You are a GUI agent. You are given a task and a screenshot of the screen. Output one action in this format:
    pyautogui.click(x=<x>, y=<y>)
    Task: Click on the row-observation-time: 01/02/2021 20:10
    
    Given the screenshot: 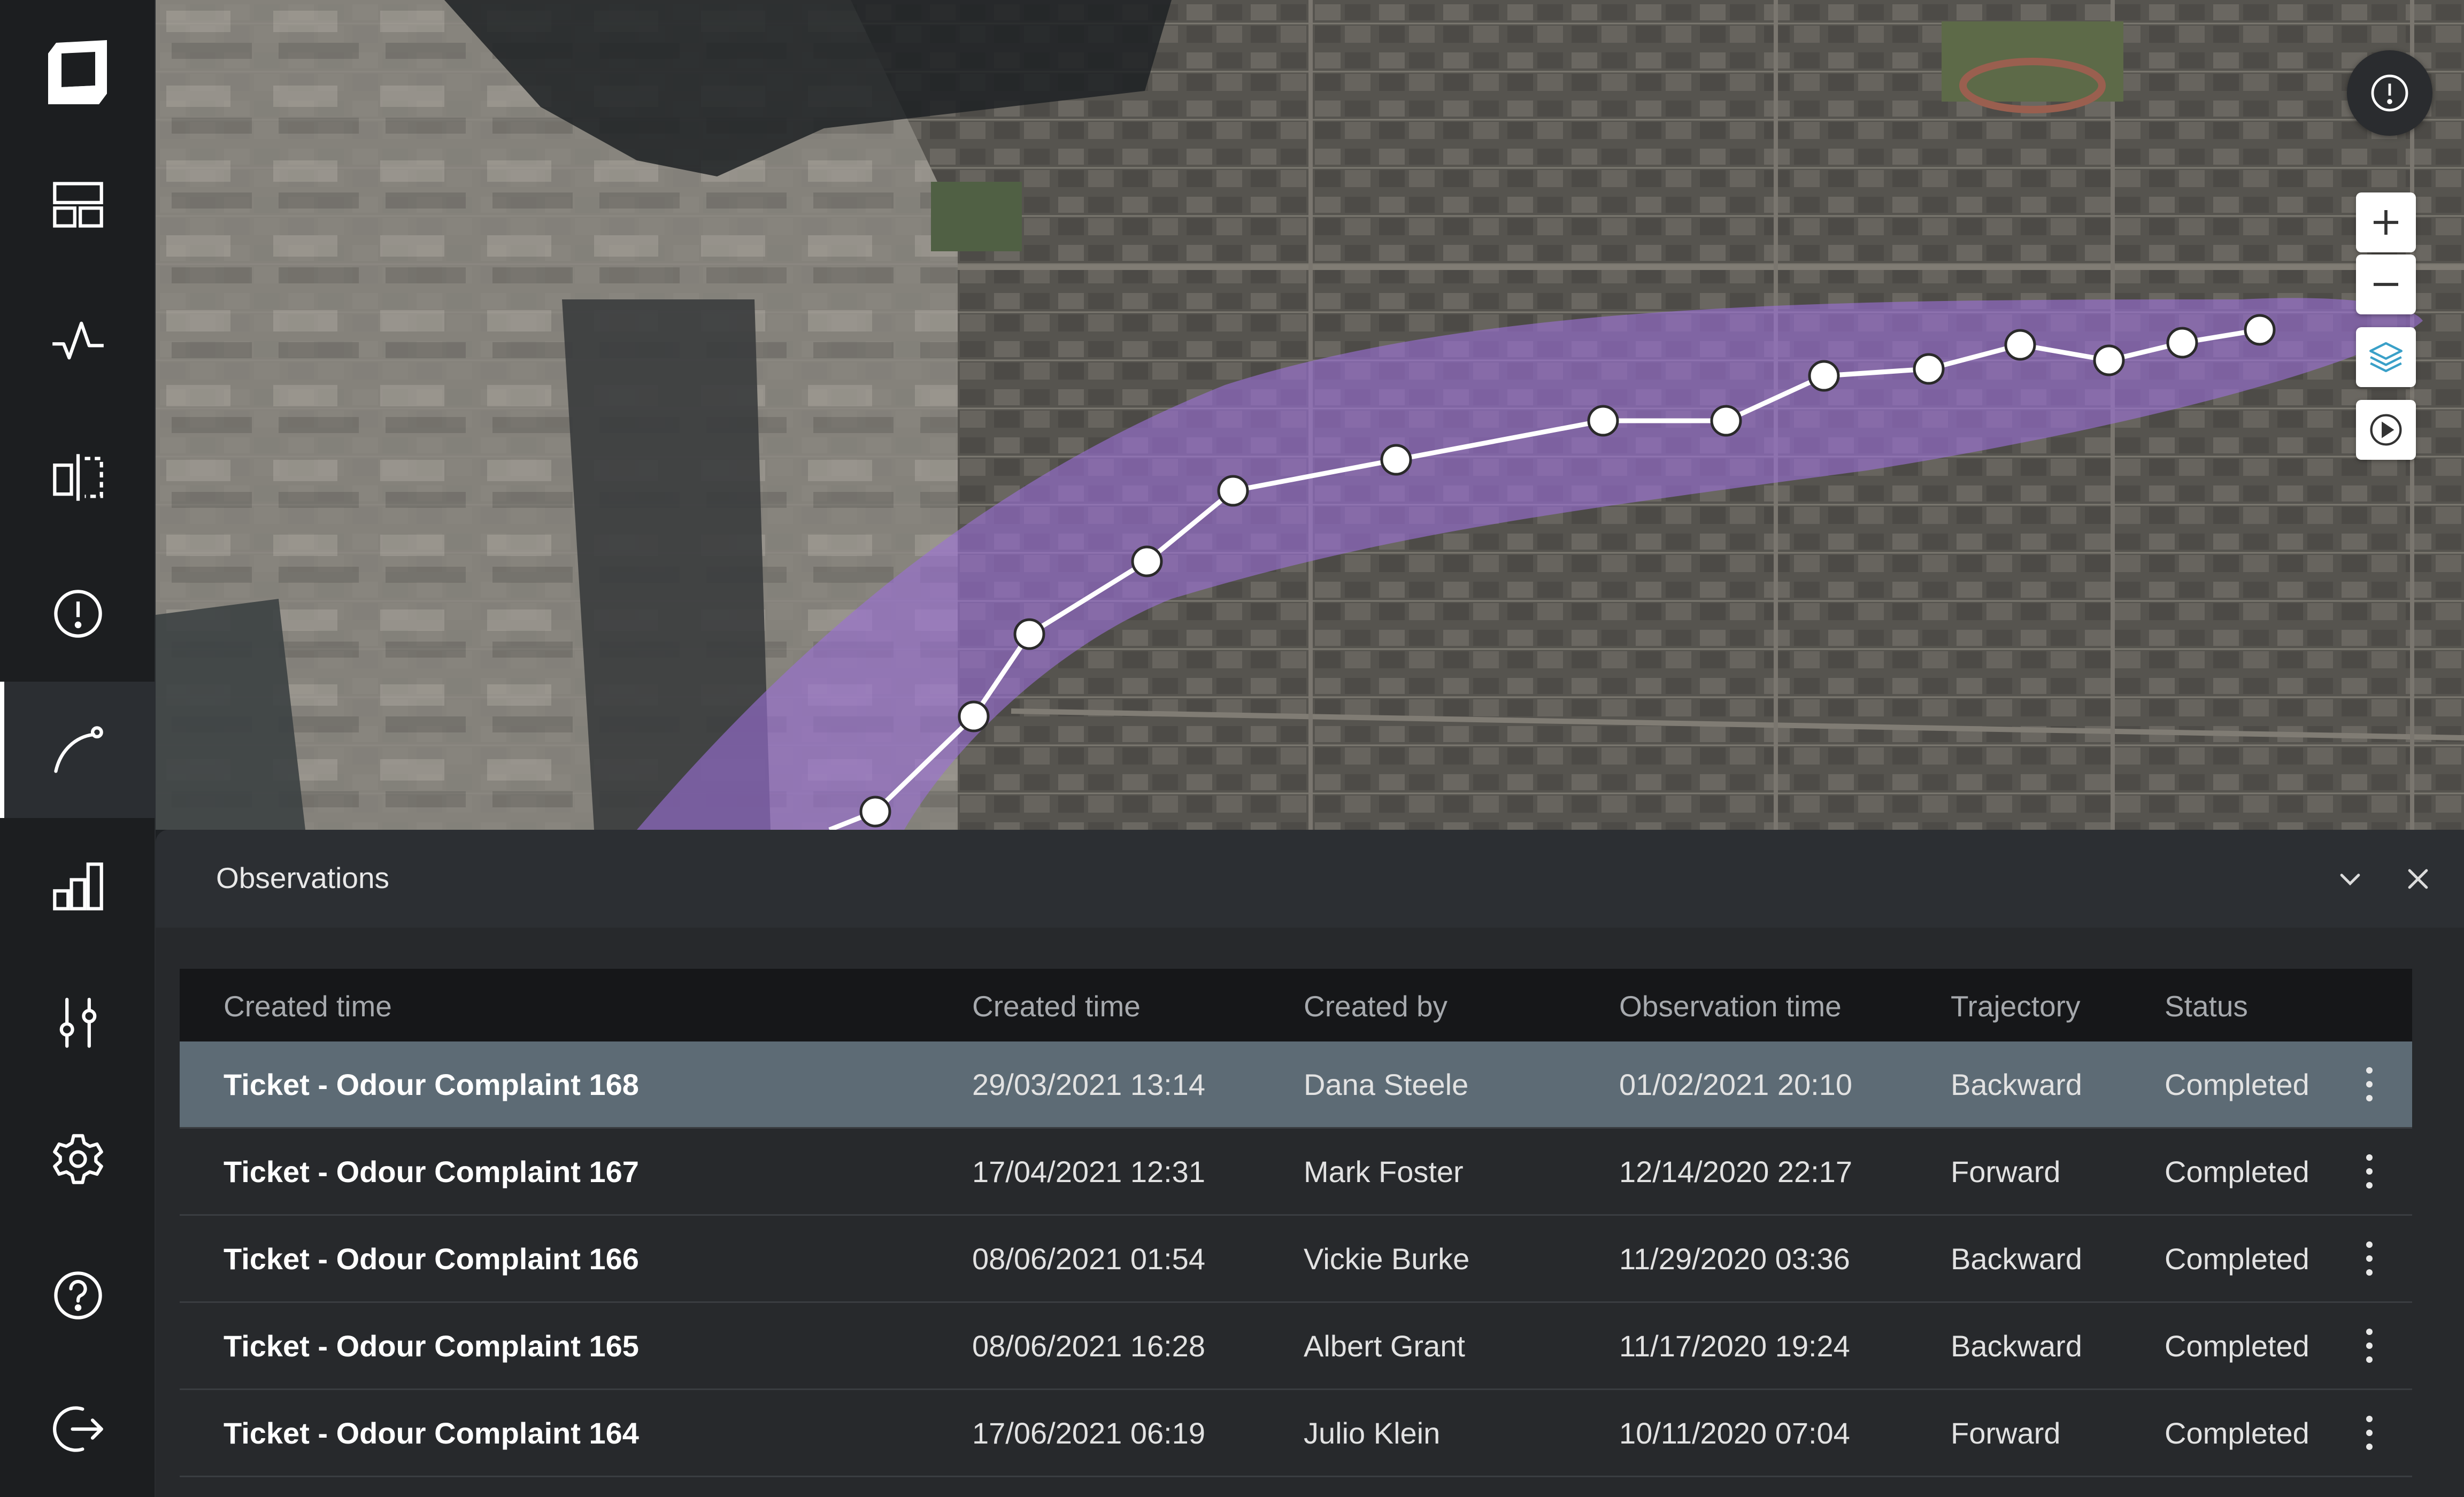 What is the action you would take?
    pyautogui.click(x=1735, y=1085)
    